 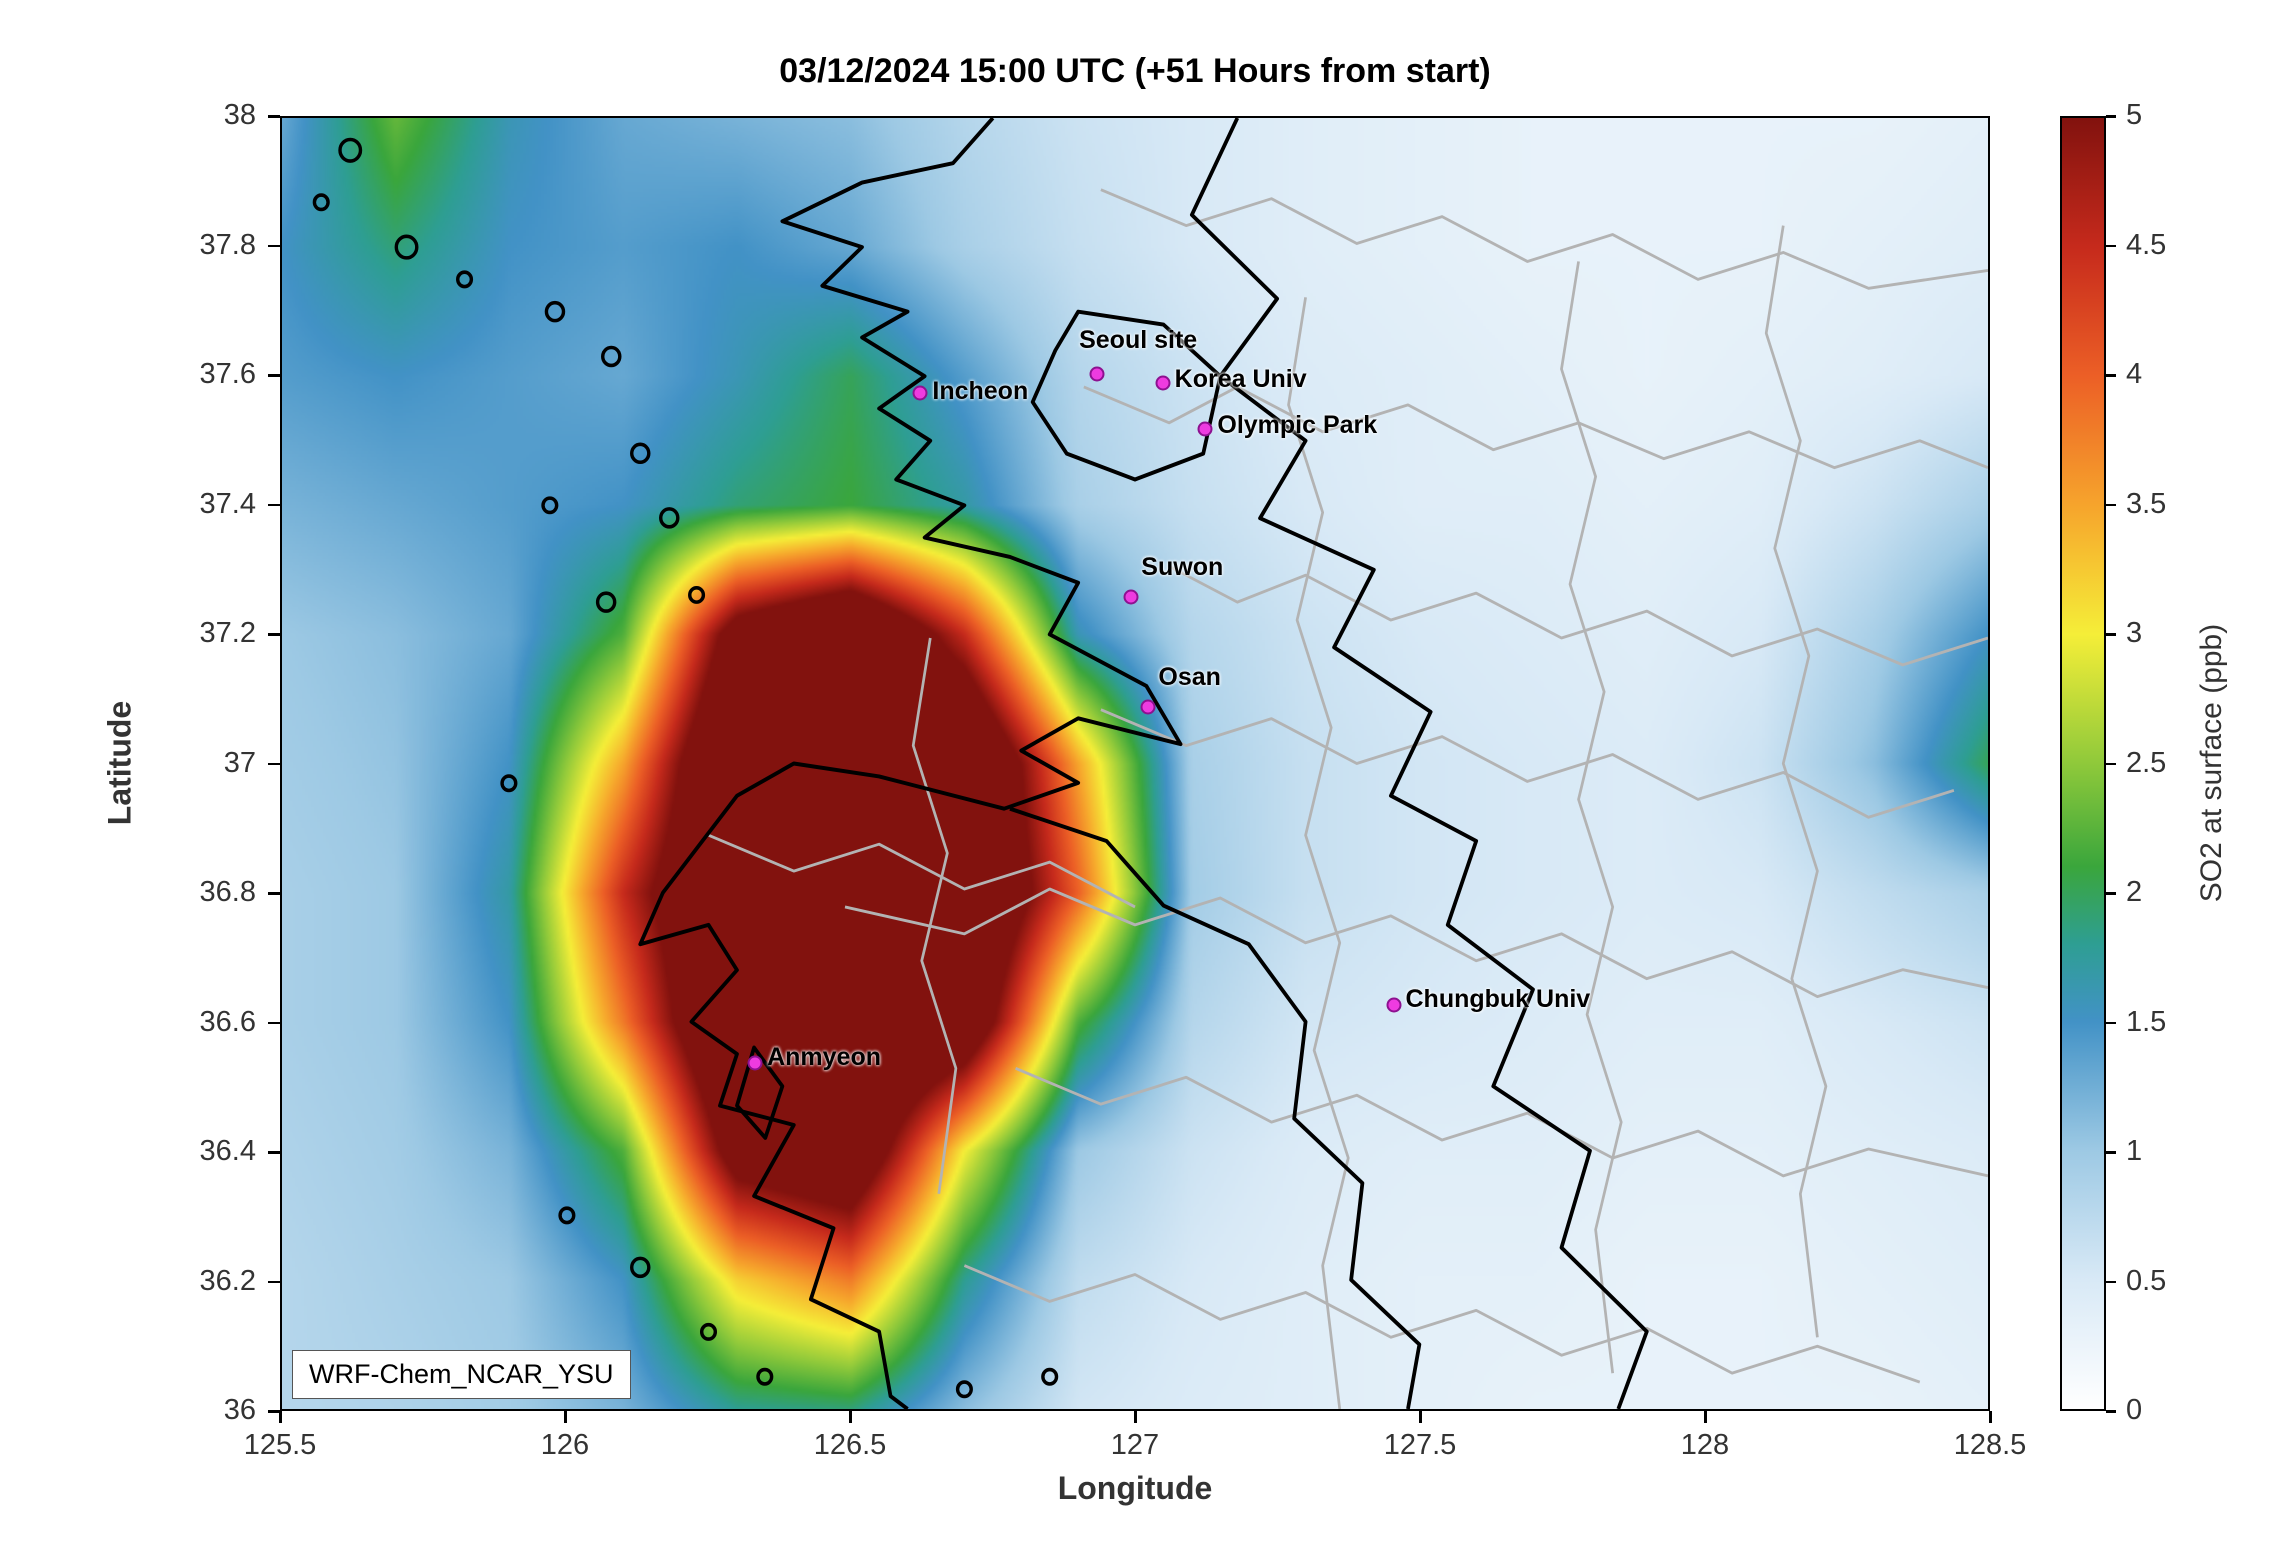 What do you see at coordinates (1420, 1445) in the screenshot?
I see `x-axis-tick-label: 127.5` at bounding box center [1420, 1445].